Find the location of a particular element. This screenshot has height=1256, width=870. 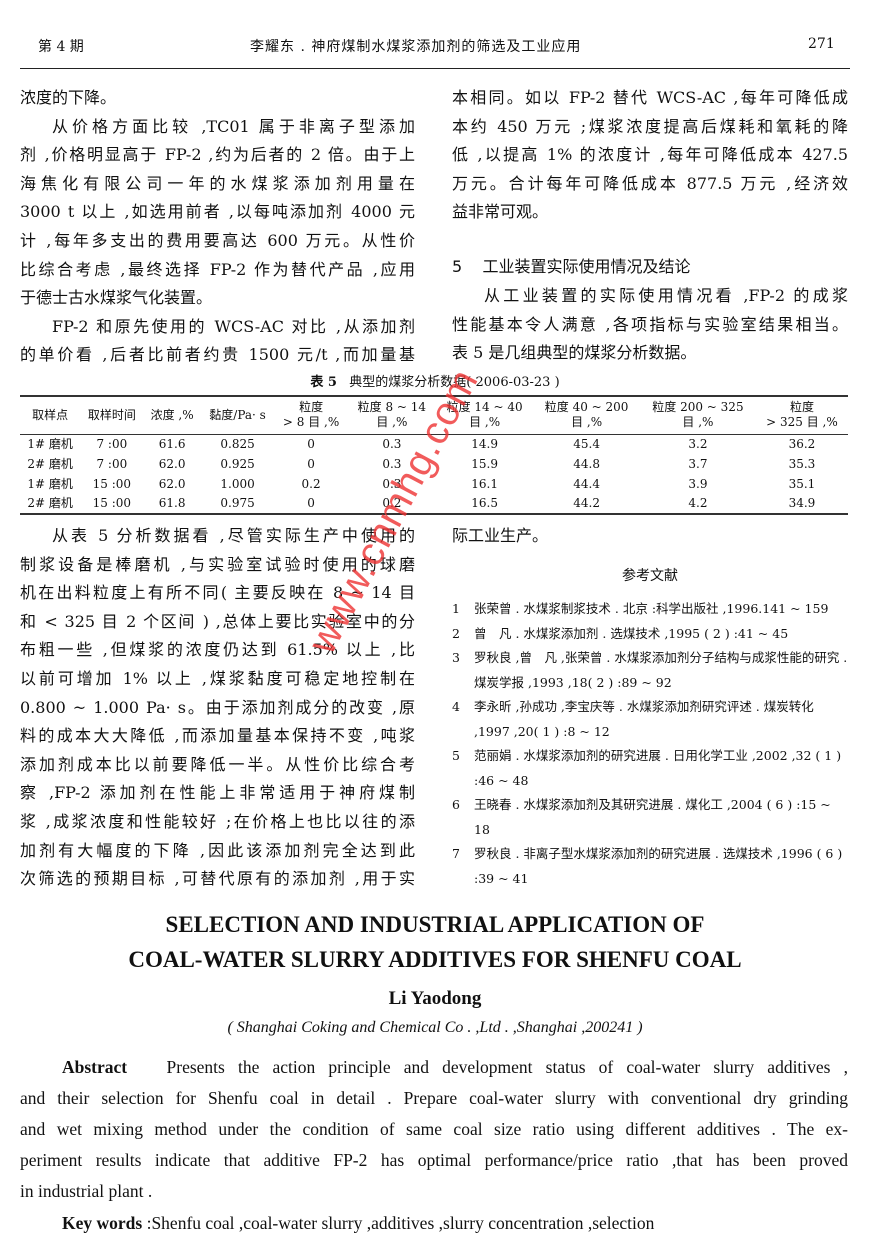

table-cell: 35.3 is located at coordinates (802, 463).